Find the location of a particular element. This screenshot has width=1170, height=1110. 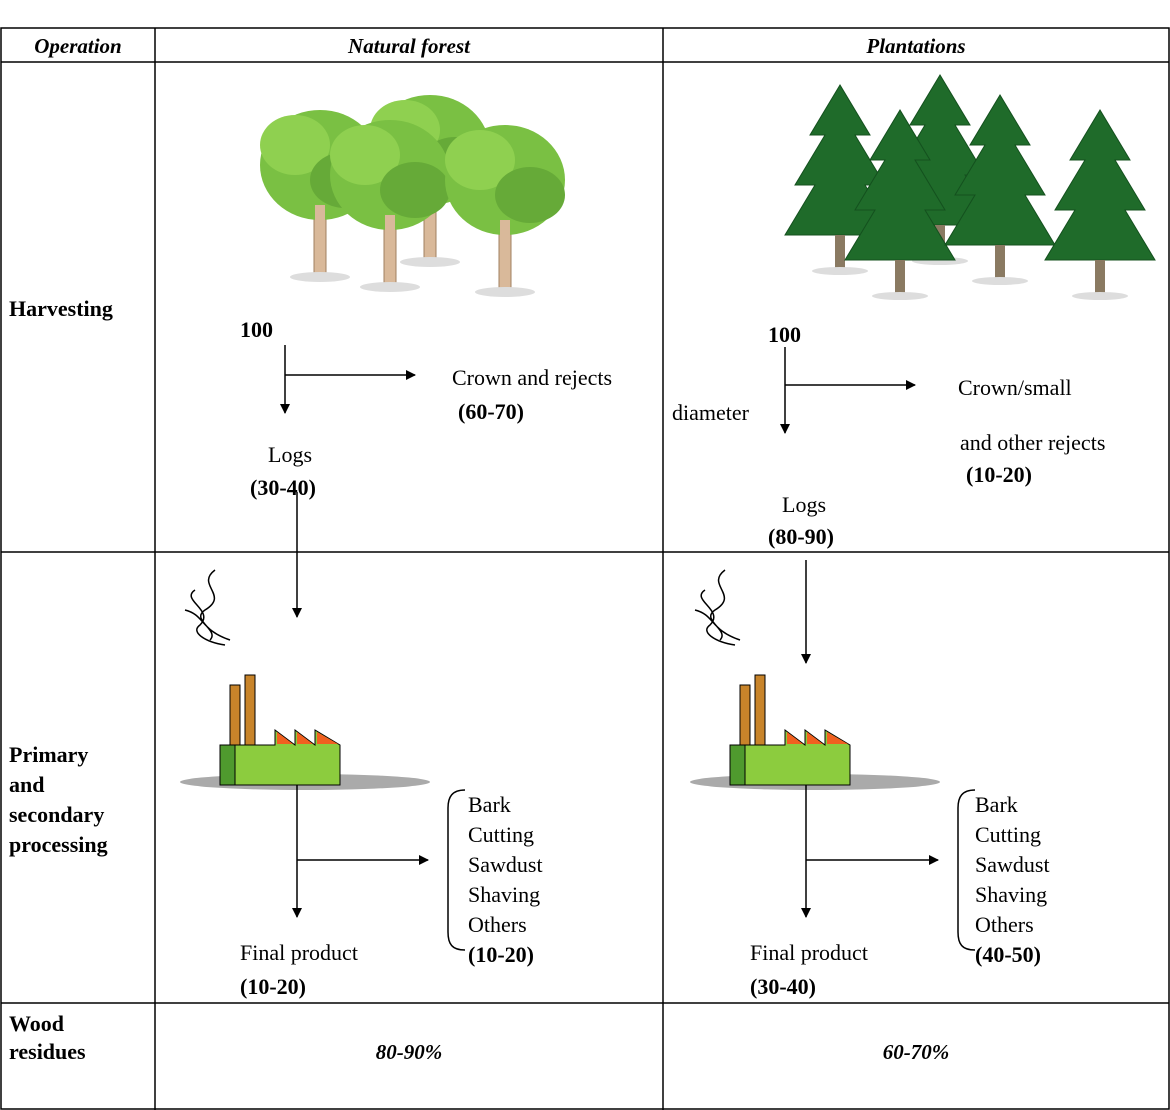

cell-text: (80-90) is located at coordinates (801, 536).